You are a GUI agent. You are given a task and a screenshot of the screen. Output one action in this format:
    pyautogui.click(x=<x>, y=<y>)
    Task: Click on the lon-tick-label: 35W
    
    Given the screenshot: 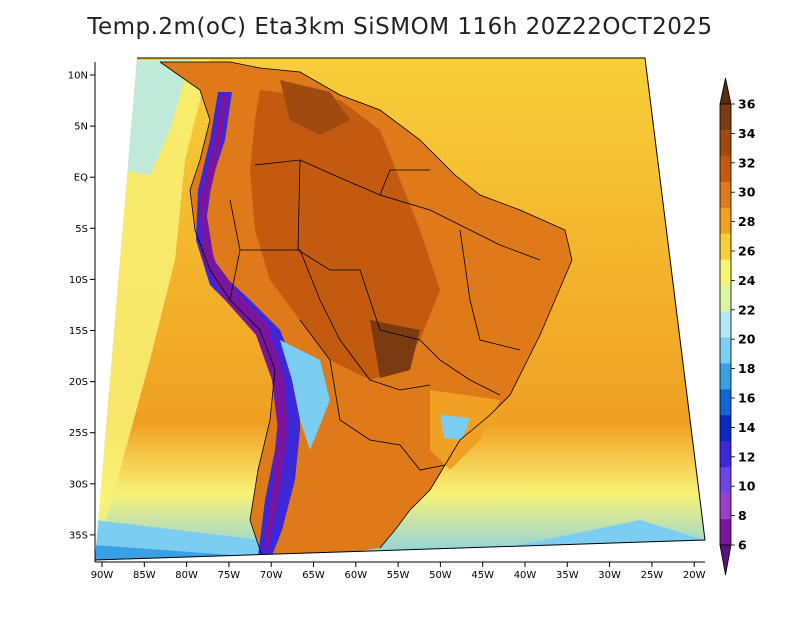 What is the action you would take?
    pyautogui.click(x=567, y=575)
    